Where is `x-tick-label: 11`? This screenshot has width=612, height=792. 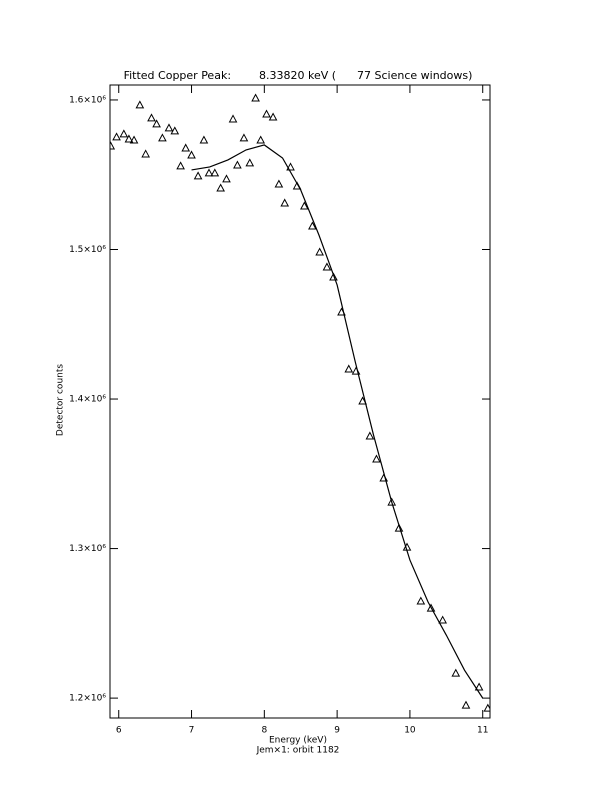
x-tick-label: 11 is located at coordinates (482, 731).